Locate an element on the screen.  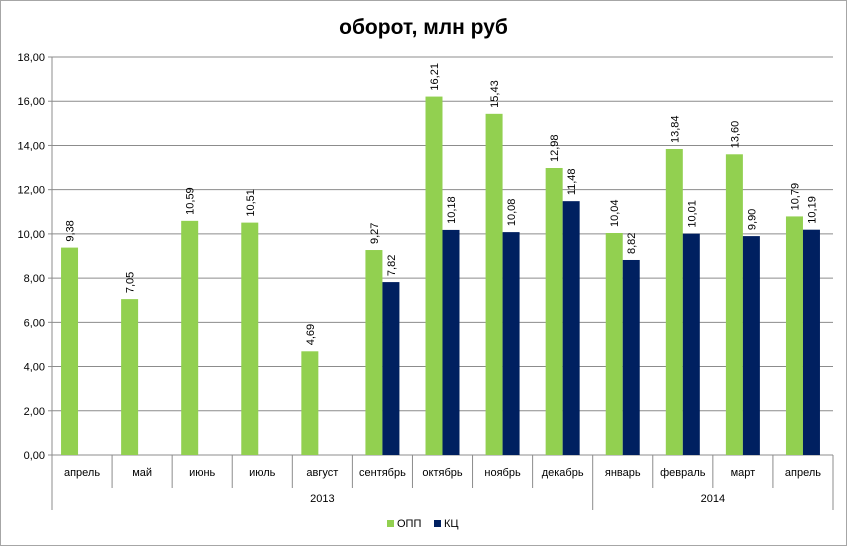
legend-label: КЦ is located at coordinates (451, 524).